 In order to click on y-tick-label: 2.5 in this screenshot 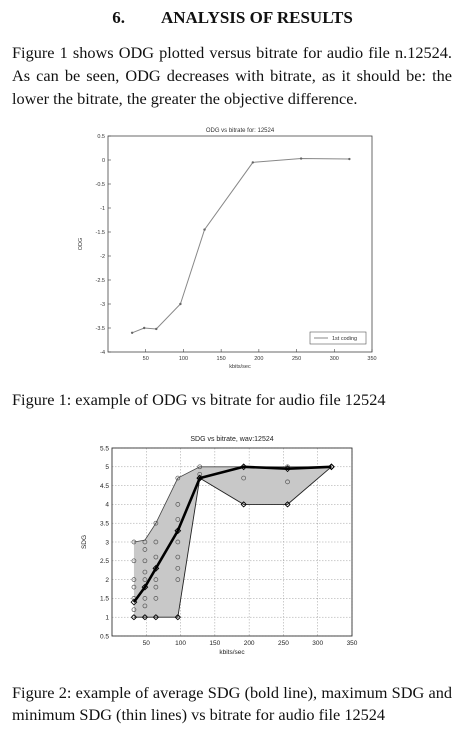, I will do `click(104, 561)`.